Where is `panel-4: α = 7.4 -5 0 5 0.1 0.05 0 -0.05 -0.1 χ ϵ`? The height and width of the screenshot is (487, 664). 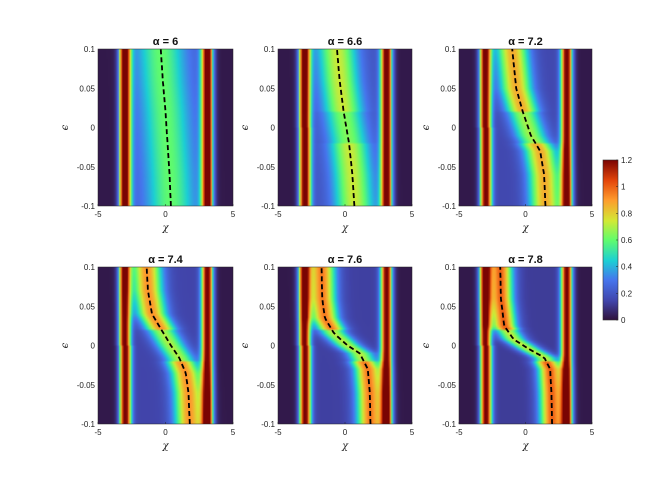
panel-4: α = 7.4 -5 0 5 0.1 0.05 0 -0.05 -0.1 χ ϵ is located at coordinates (148, 353).